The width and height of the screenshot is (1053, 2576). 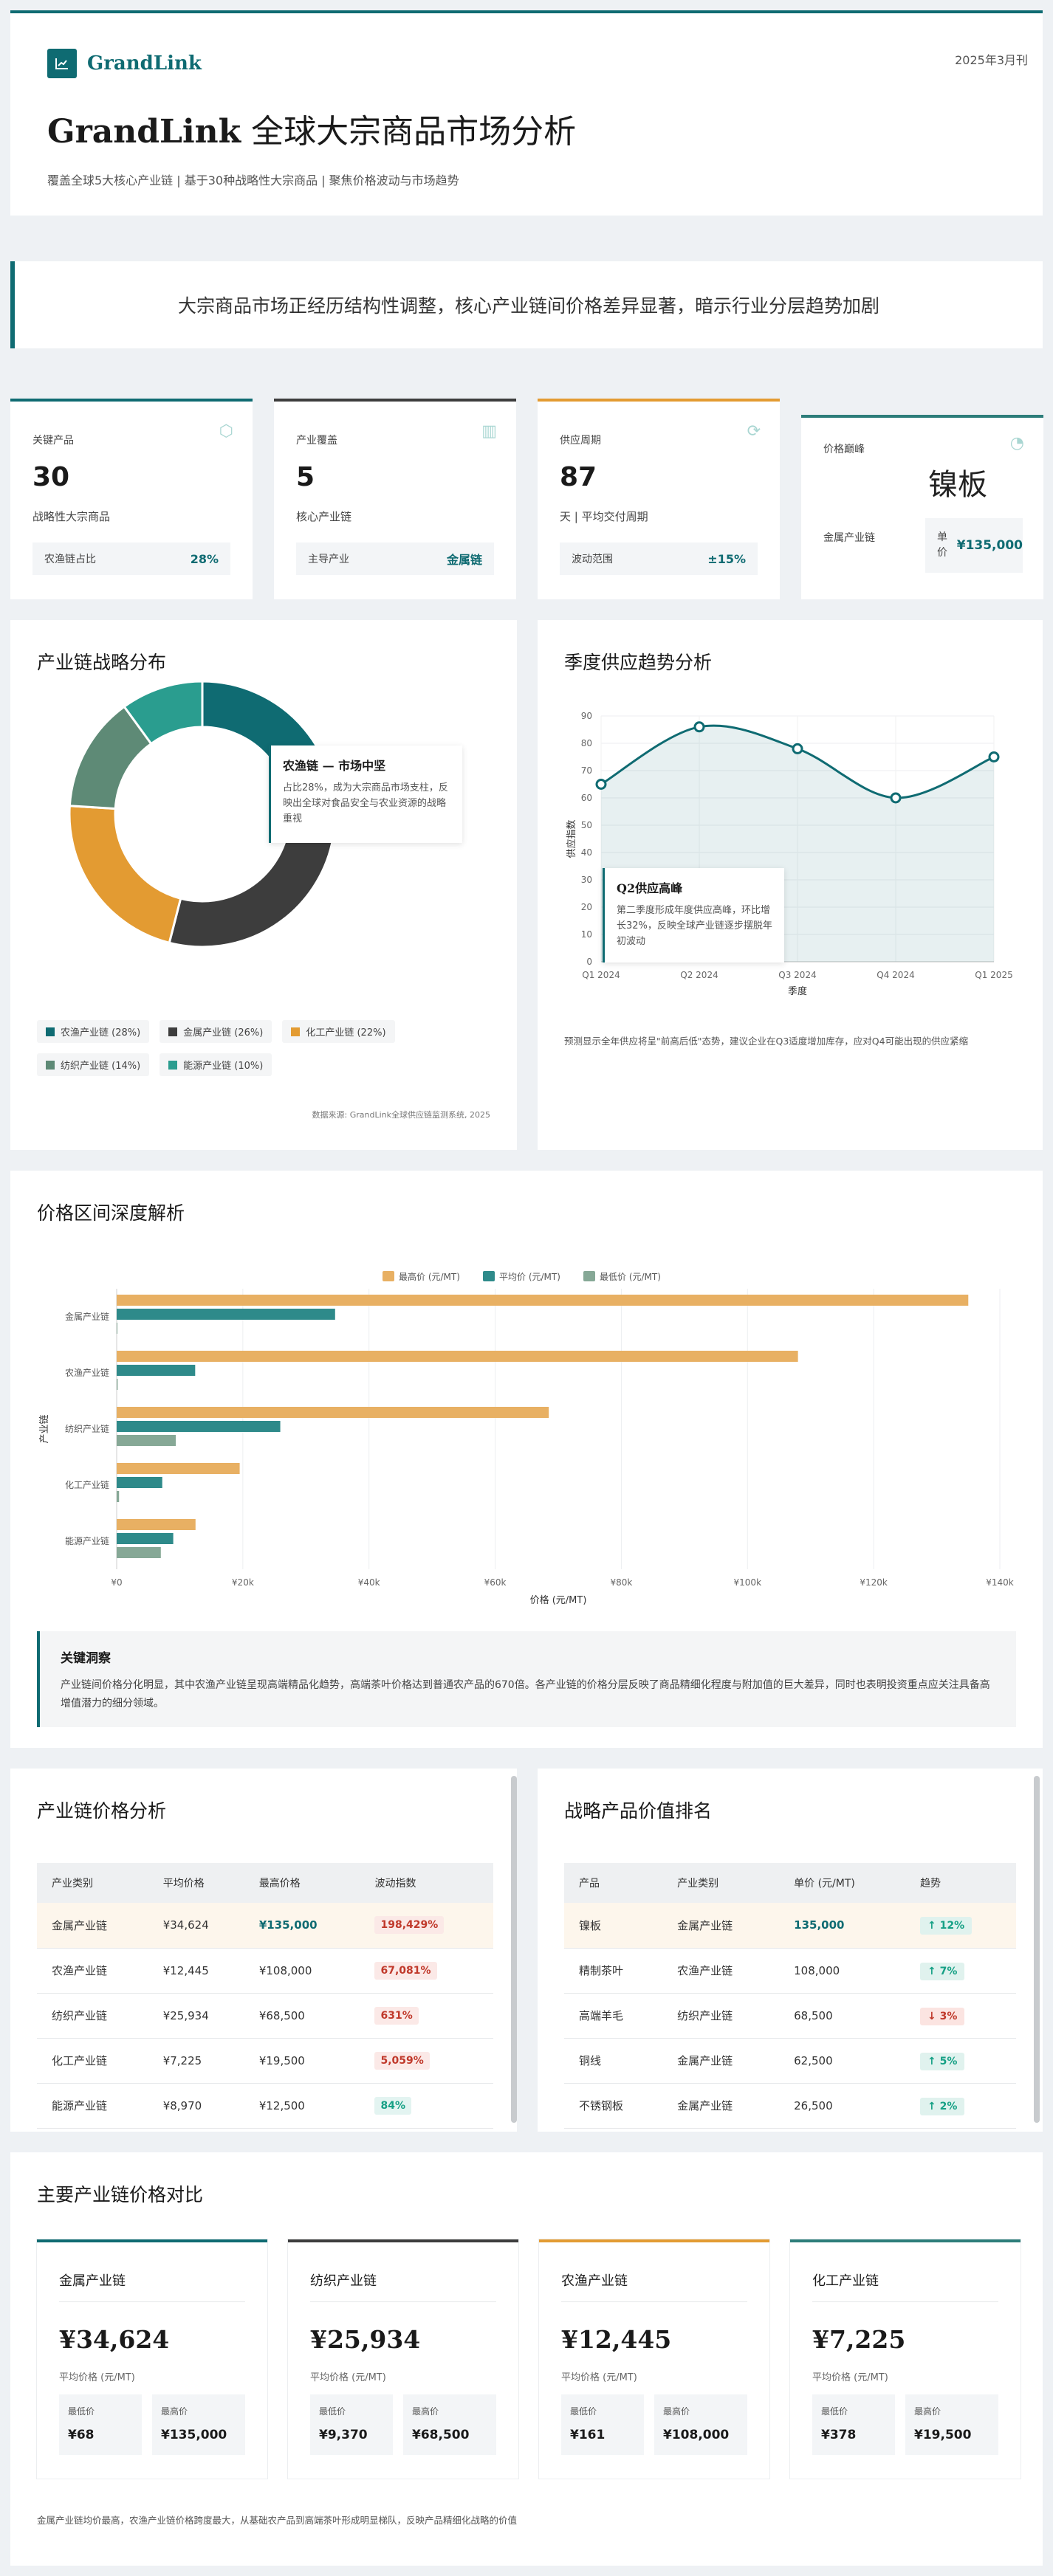 I want to click on table-header: 波动指数, so click(x=426, y=1883).